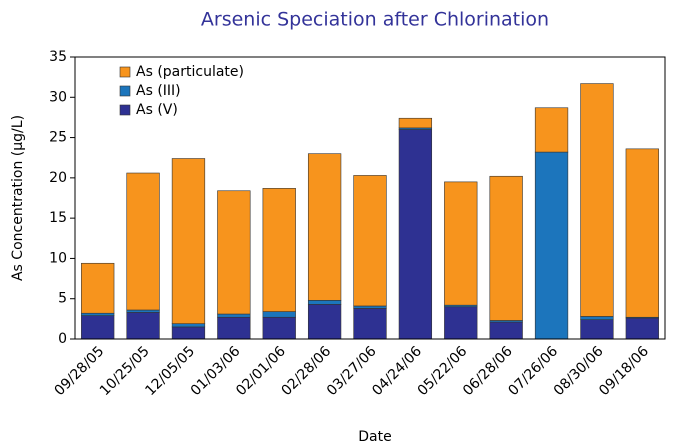  Describe the element at coordinates (158, 91) in the screenshot. I see `legend-label: As (III)` at that location.